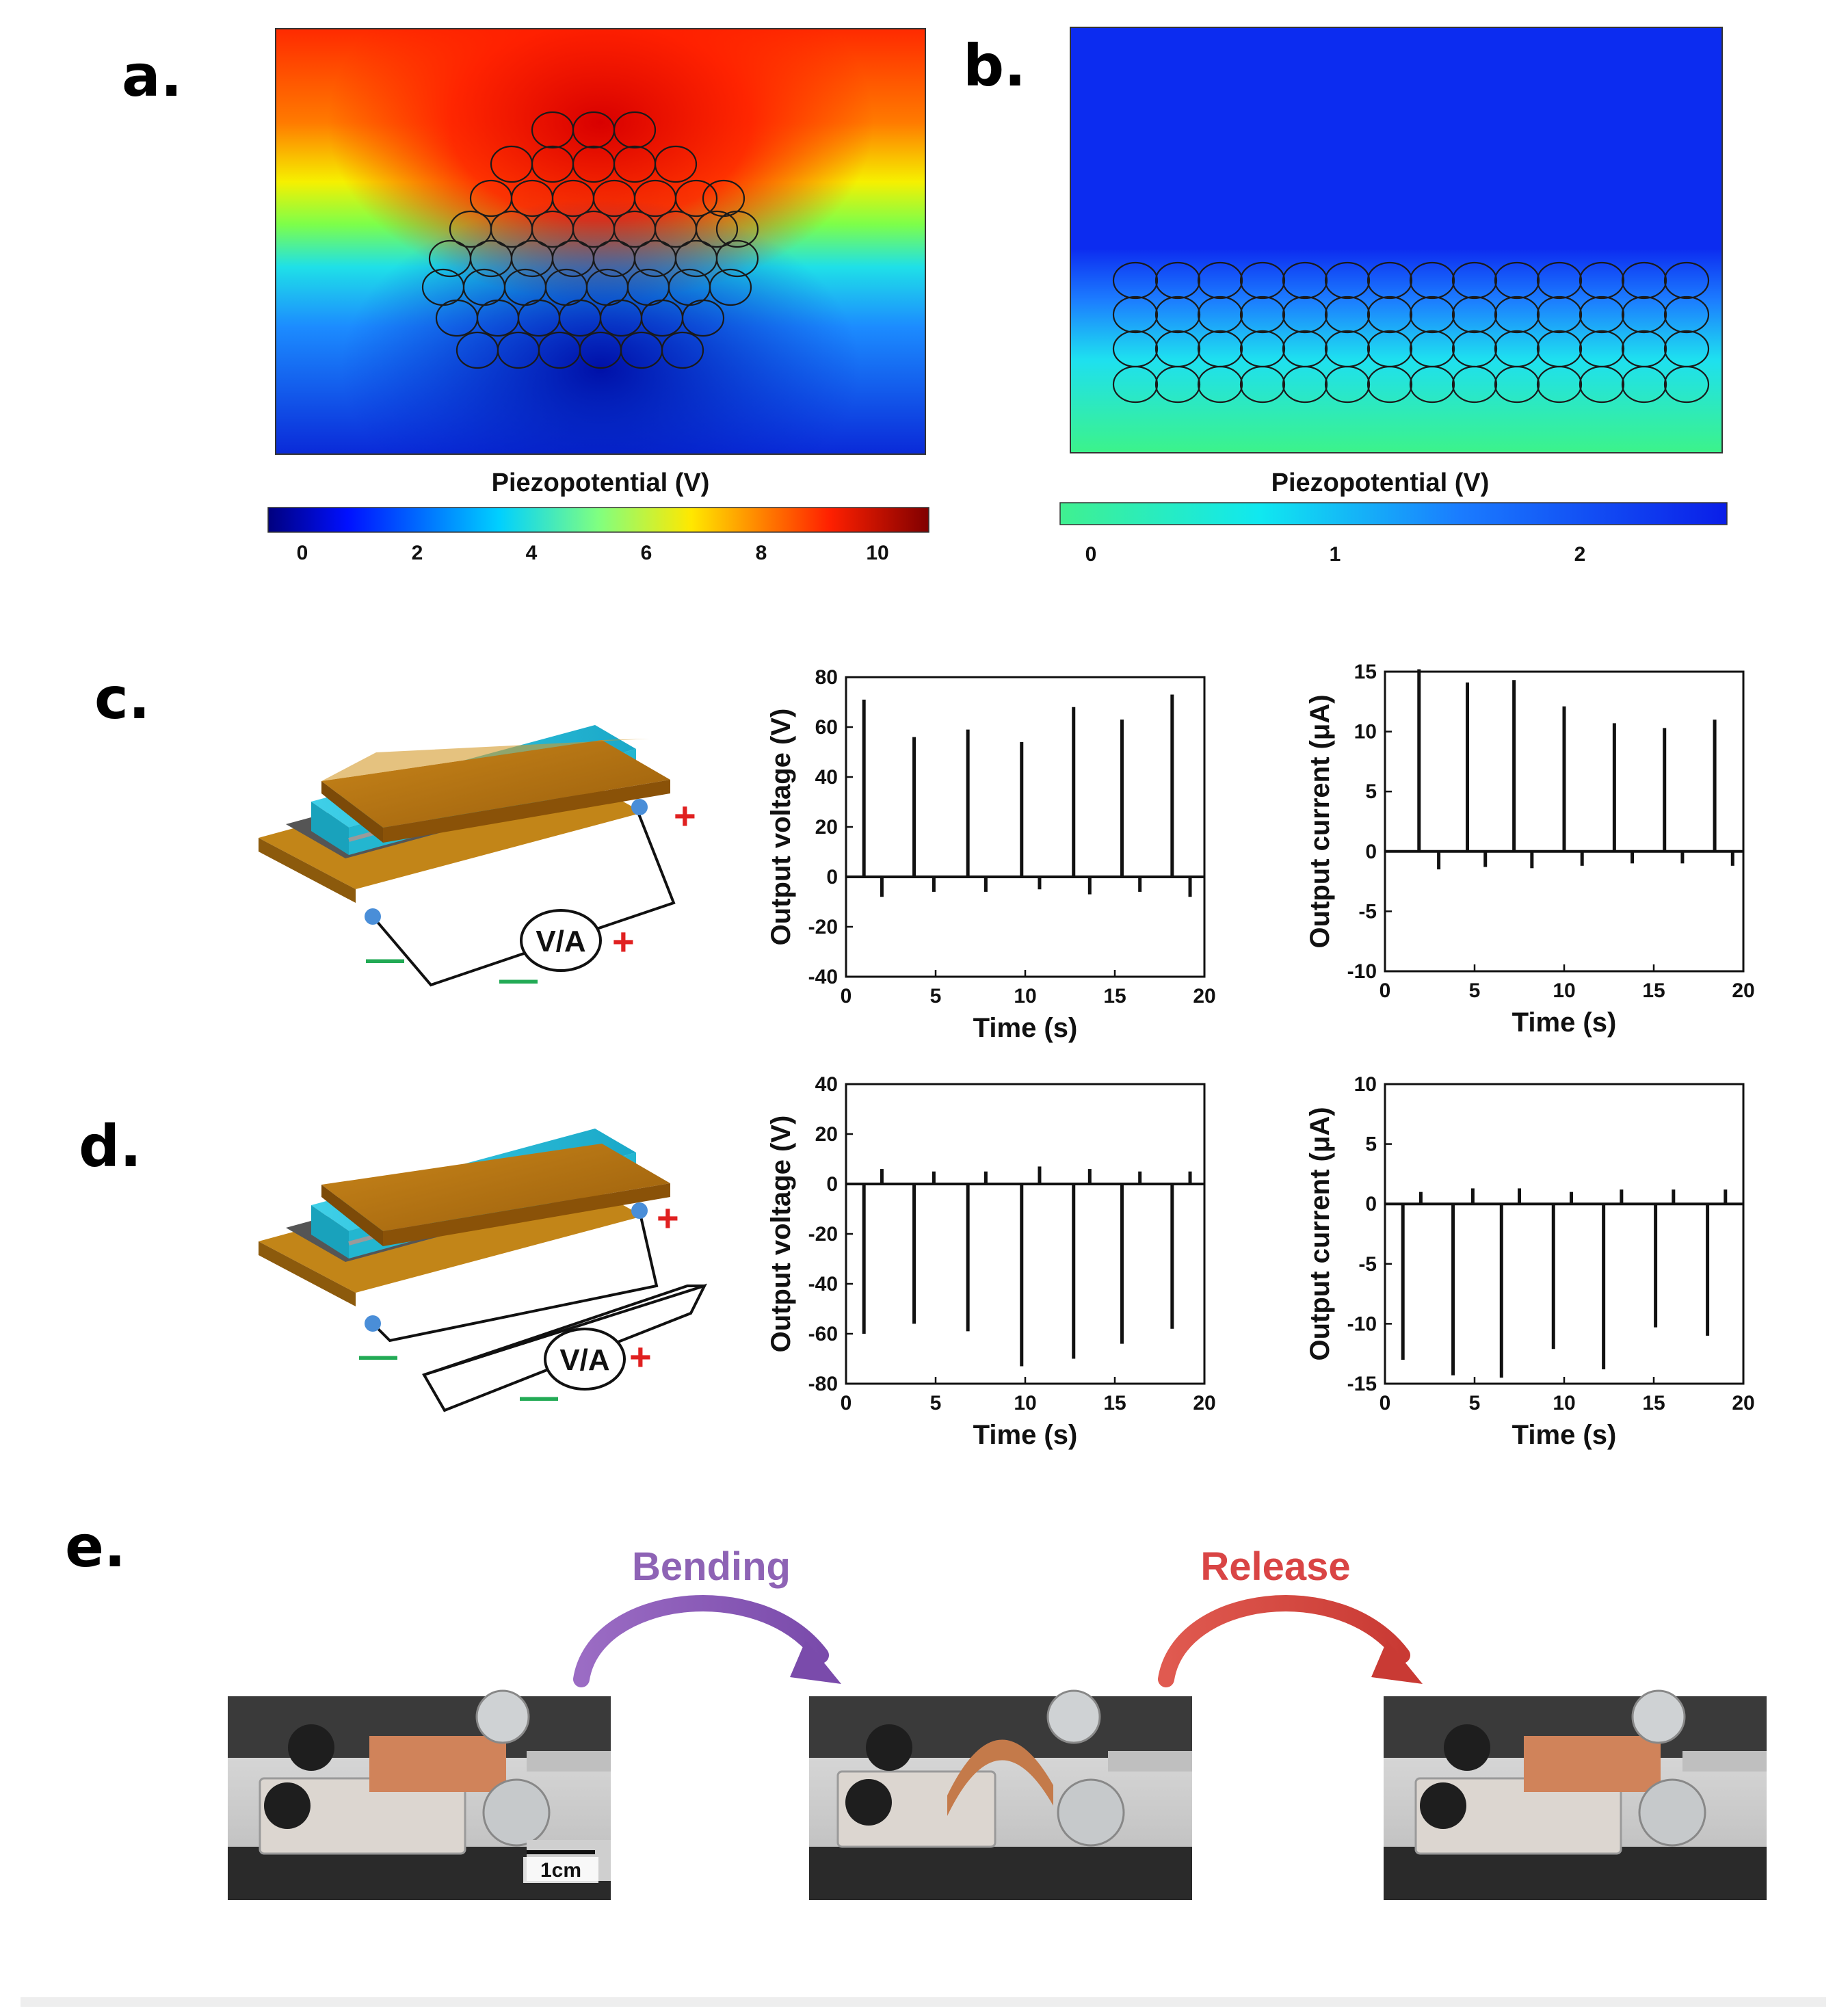  What do you see at coordinates (585, 1359) in the screenshot?
I see `meter-d-circle` at bounding box center [585, 1359].